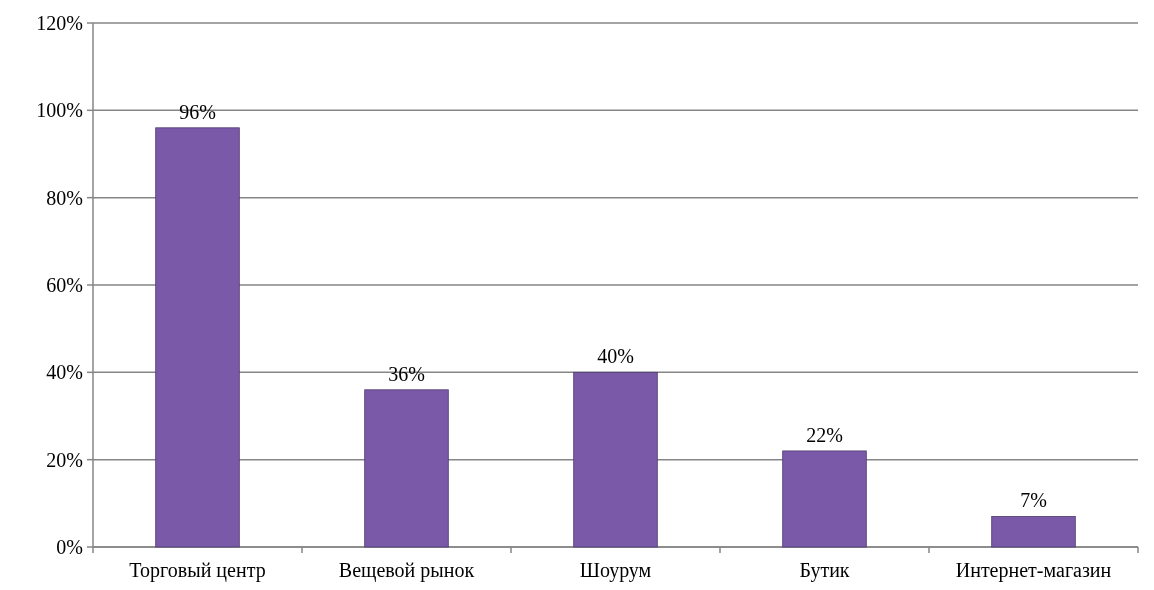 This screenshot has width=1154, height=590. What do you see at coordinates (406, 570) in the screenshot?
I see `x-tick-label: Вещевой рынок` at bounding box center [406, 570].